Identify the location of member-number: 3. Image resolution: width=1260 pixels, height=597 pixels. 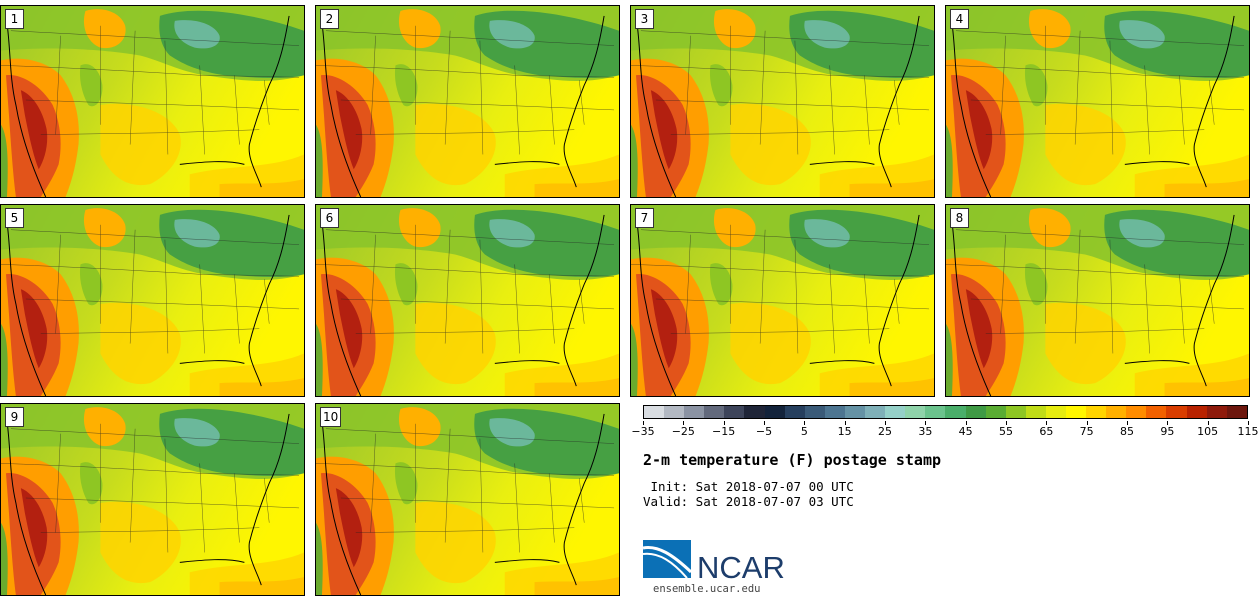
(644, 19).